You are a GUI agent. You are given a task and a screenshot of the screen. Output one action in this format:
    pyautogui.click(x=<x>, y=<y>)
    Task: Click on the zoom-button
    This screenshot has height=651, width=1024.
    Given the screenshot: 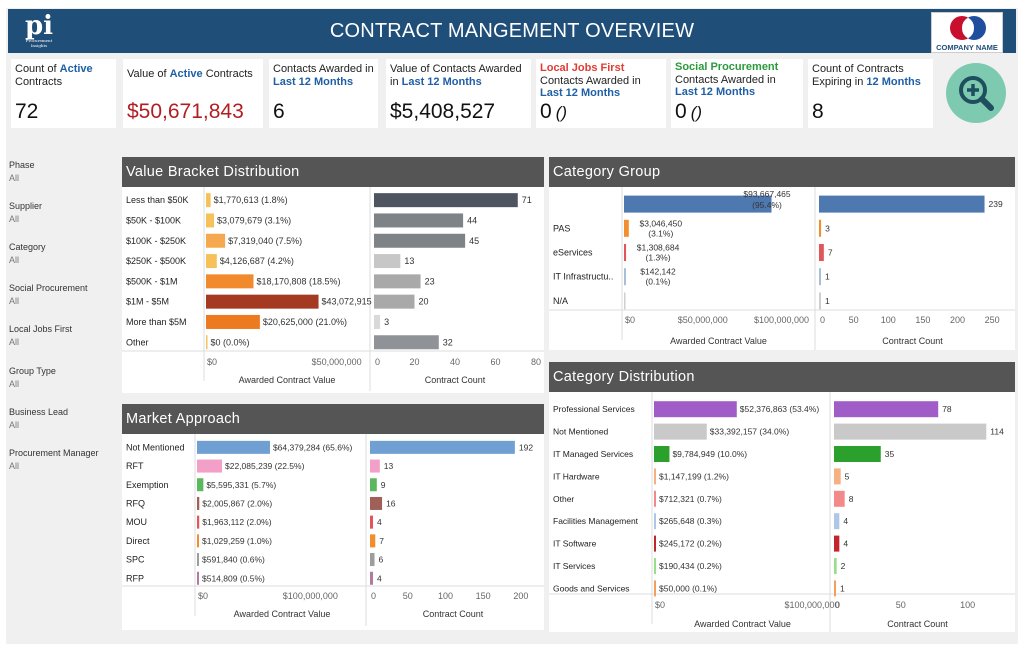 What is the action you would take?
    pyautogui.click(x=976, y=93)
    